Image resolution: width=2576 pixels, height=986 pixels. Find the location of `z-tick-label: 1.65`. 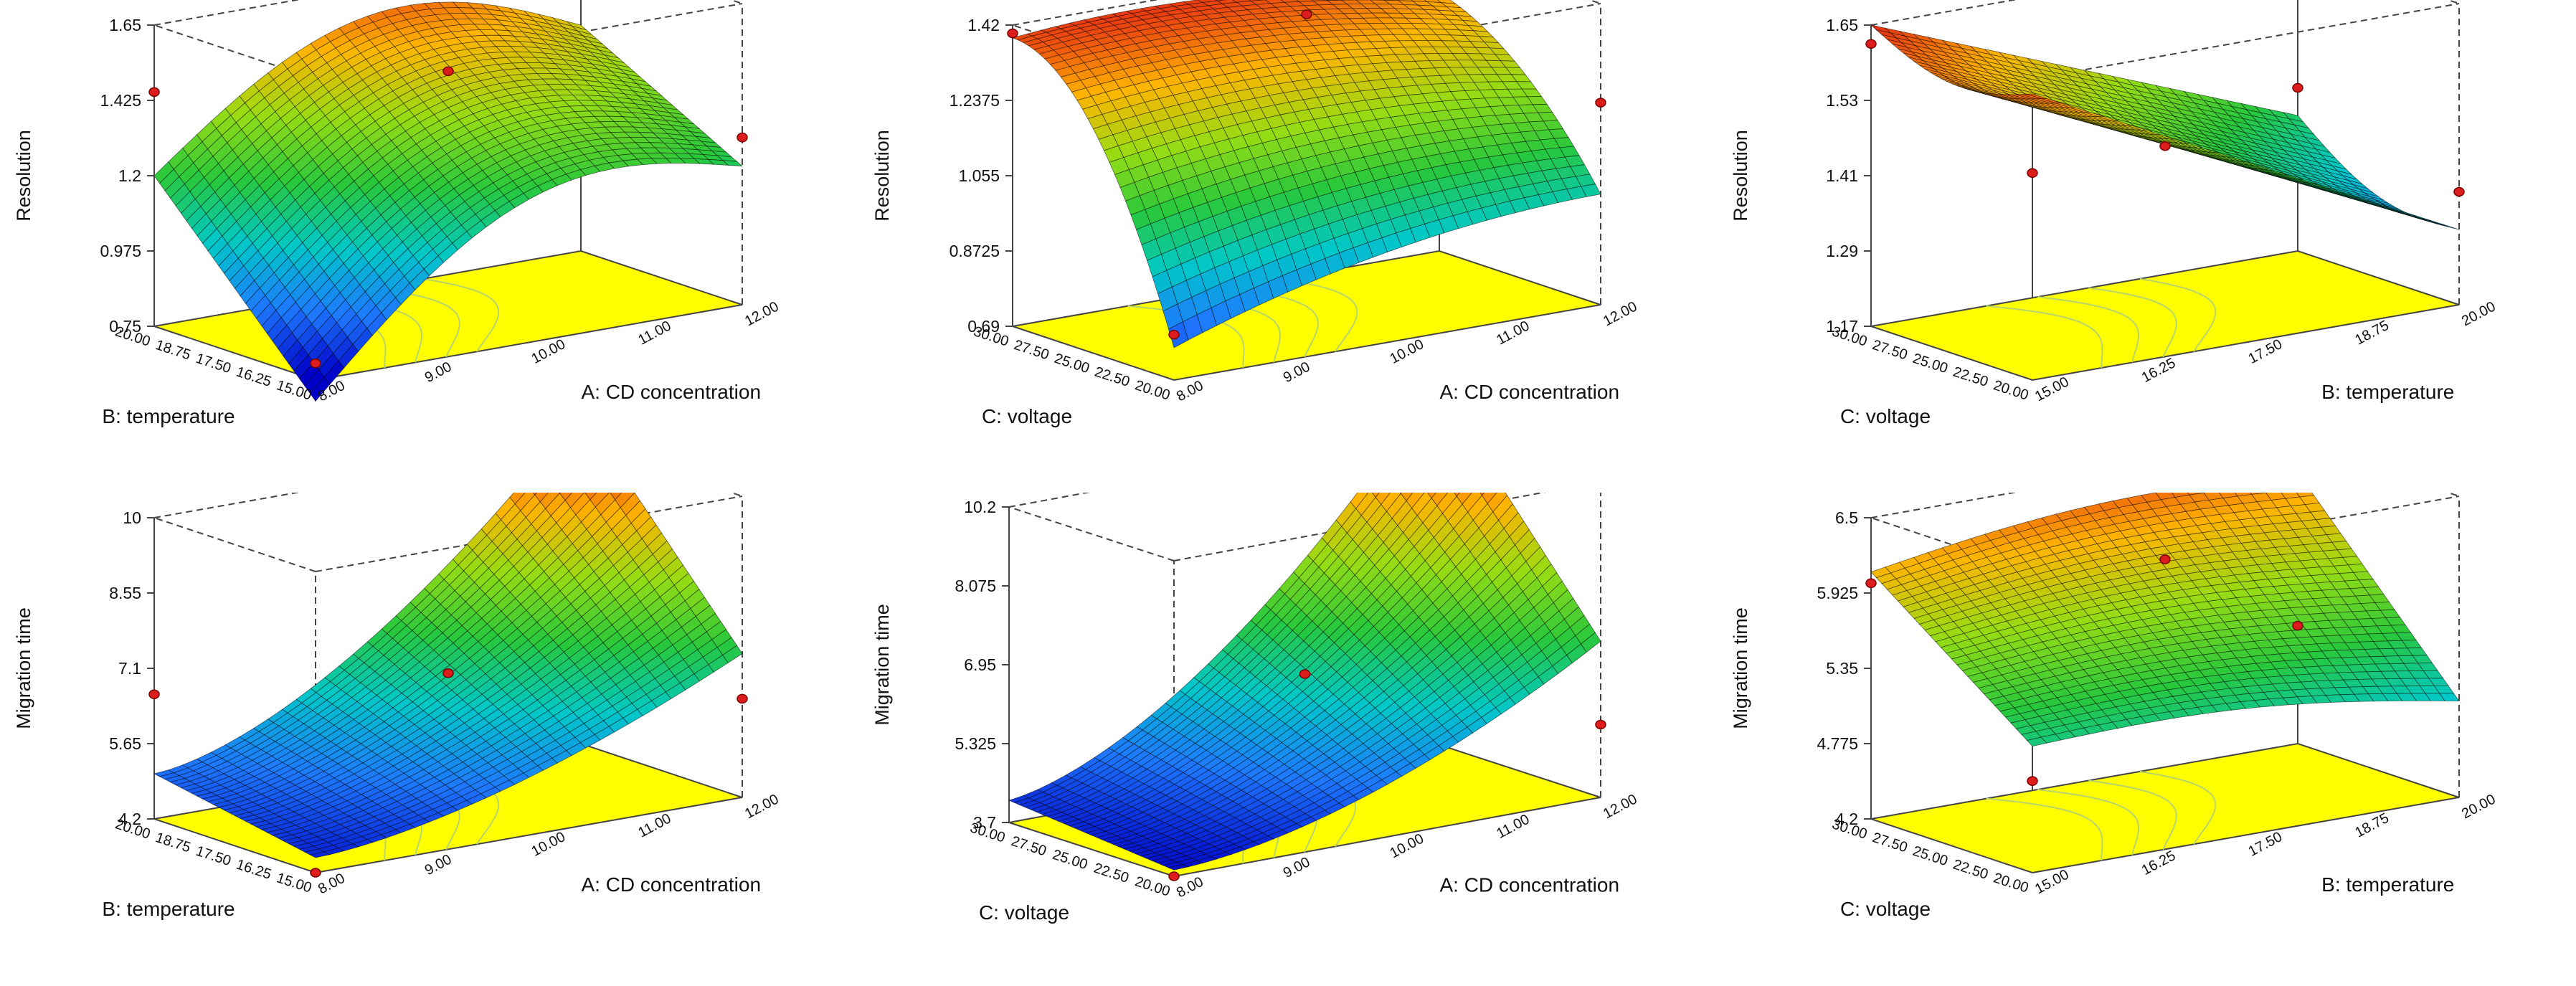

z-tick-label: 1.65 is located at coordinates (125, 25).